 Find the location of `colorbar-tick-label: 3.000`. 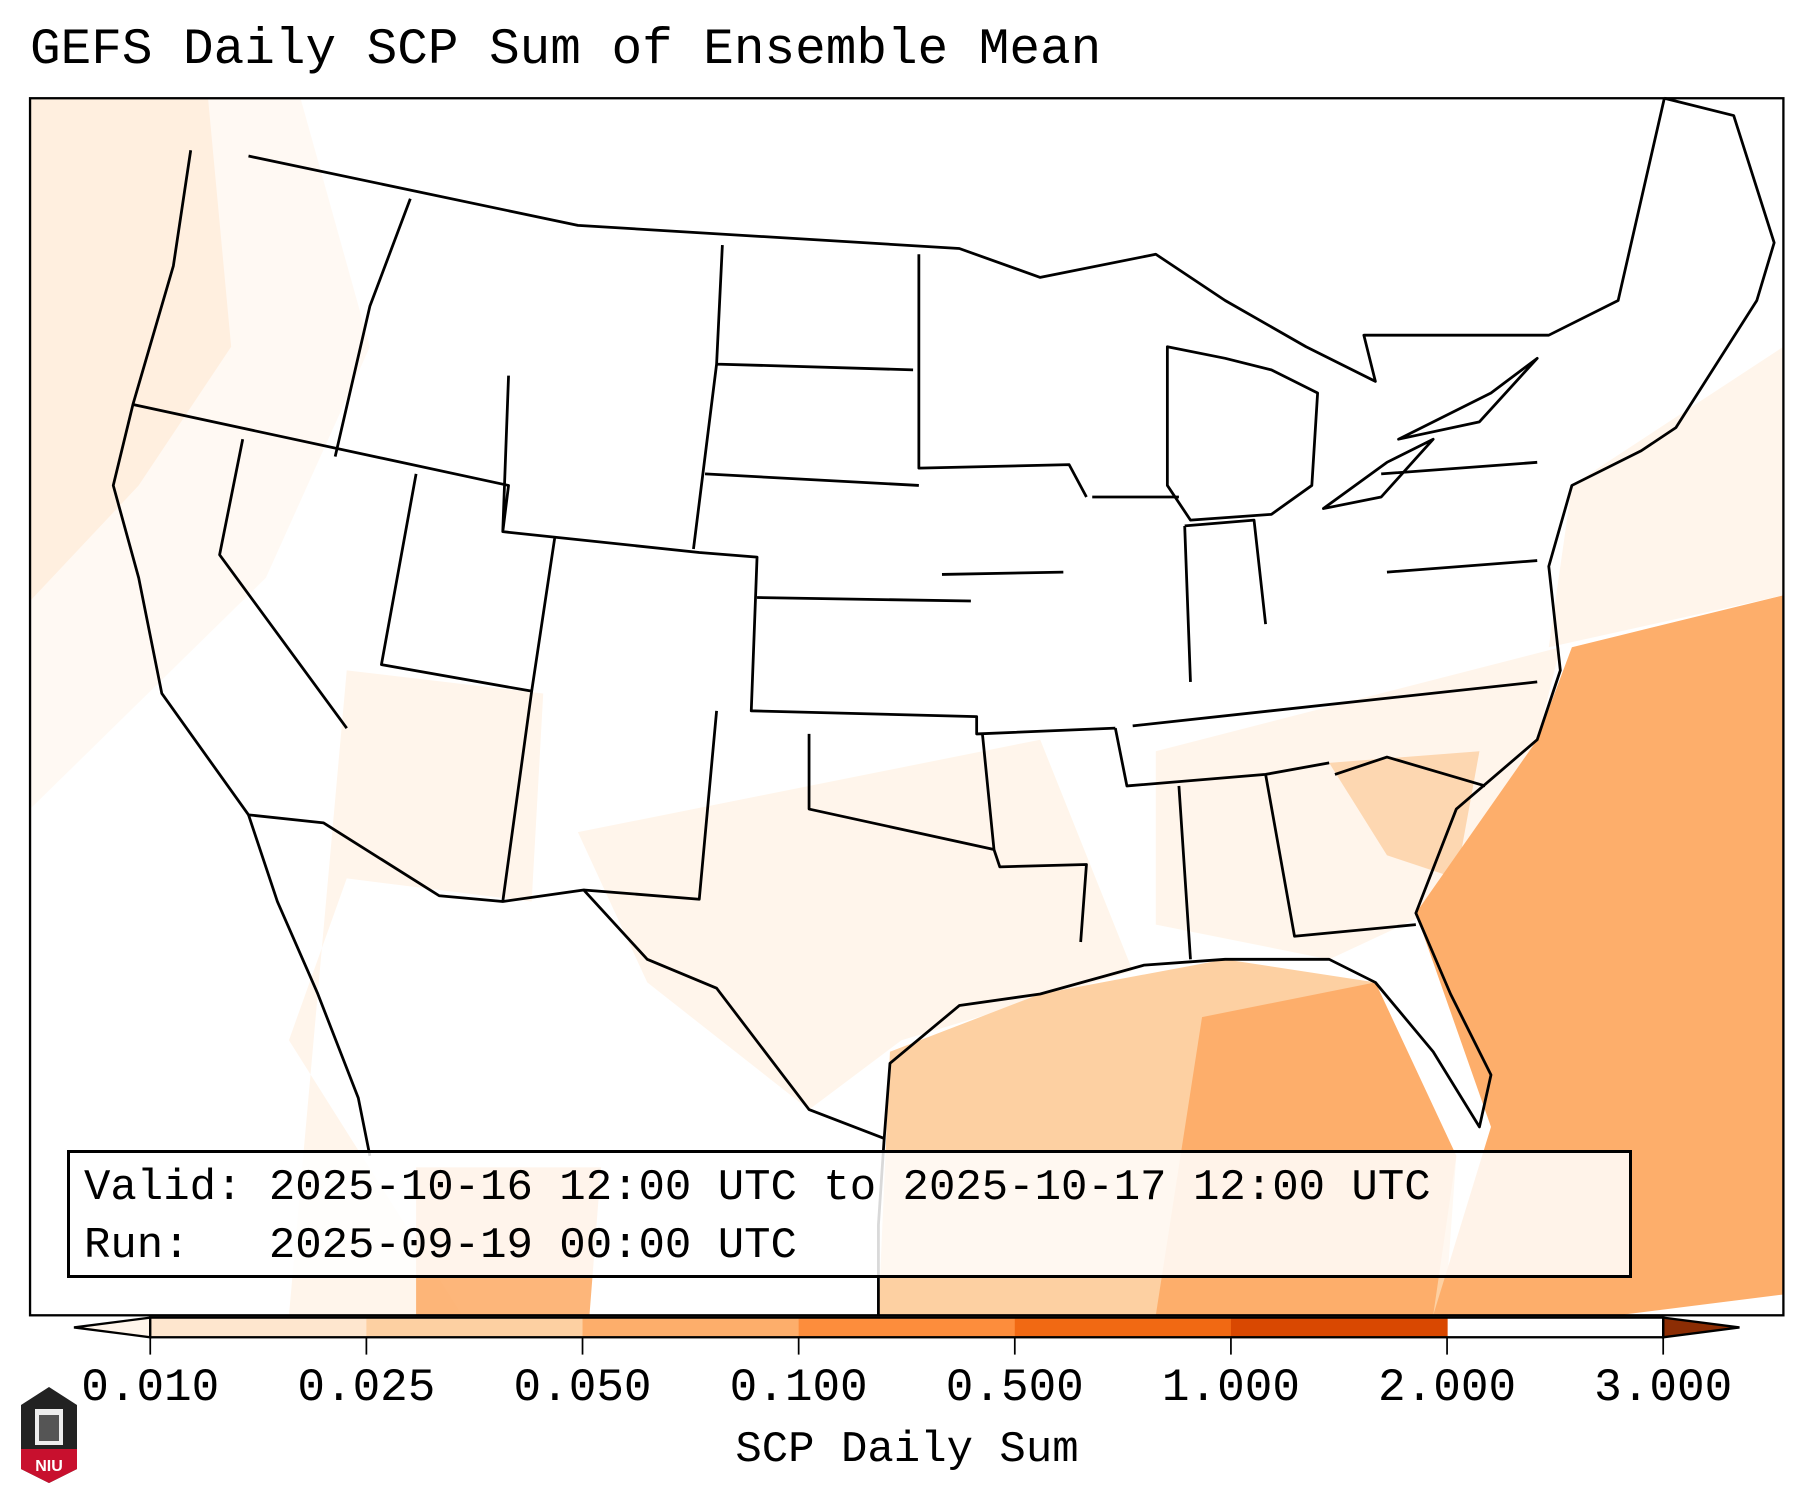

colorbar-tick-label: 3.000 is located at coordinates (1663, 1388).